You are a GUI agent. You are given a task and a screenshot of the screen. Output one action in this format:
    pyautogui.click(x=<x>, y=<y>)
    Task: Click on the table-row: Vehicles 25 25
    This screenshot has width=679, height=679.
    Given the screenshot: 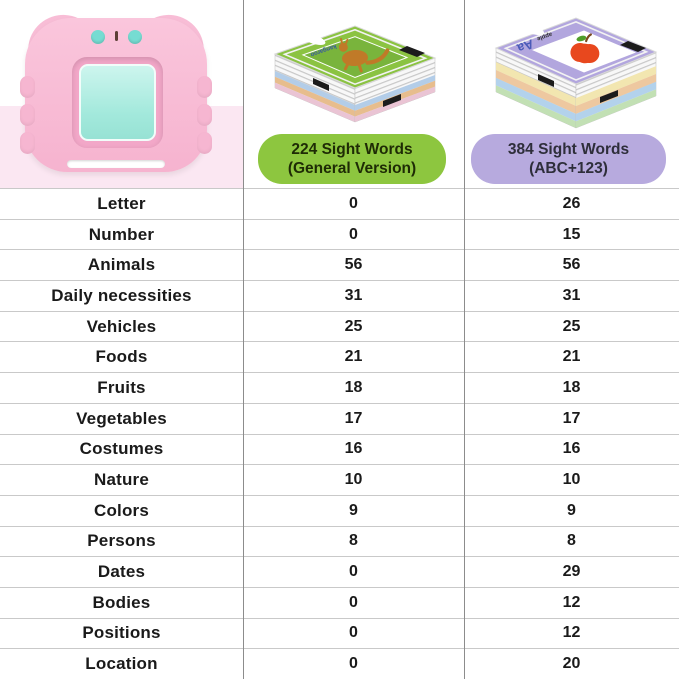 What is the action you would take?
    pyautogui.click(x=339, y=326)
    